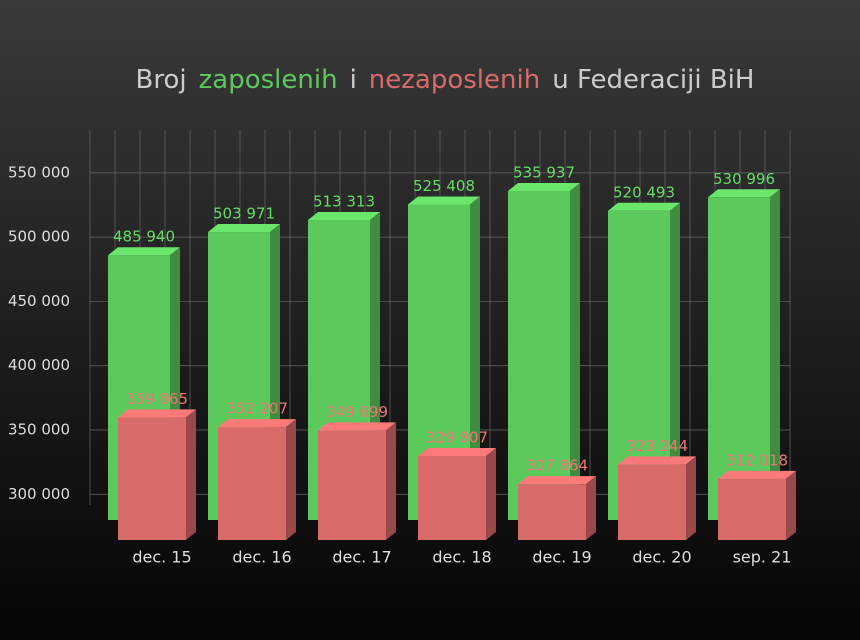  I want to click on data-label: 520 493, so click(644, 192).